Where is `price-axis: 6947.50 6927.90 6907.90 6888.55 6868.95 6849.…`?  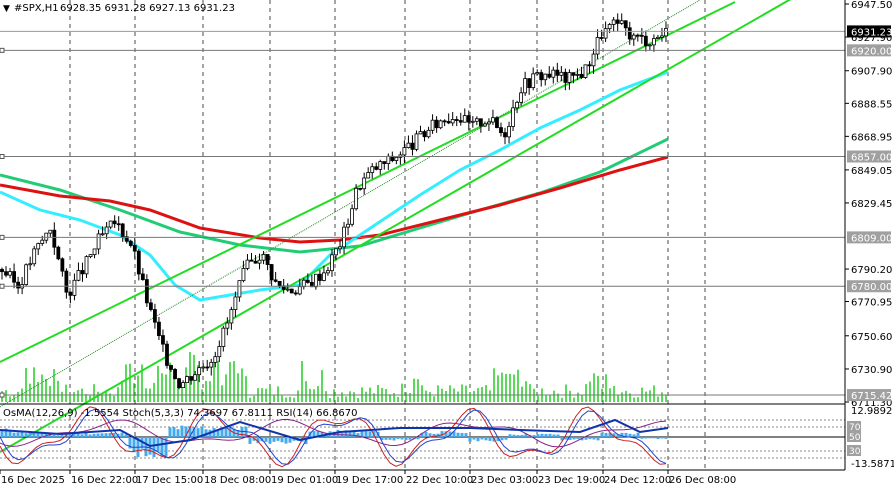
price-axis: 6947.50 6927.90 6907.90 6888.55 6868.95 6849.… is located at coordinates (868, 204).